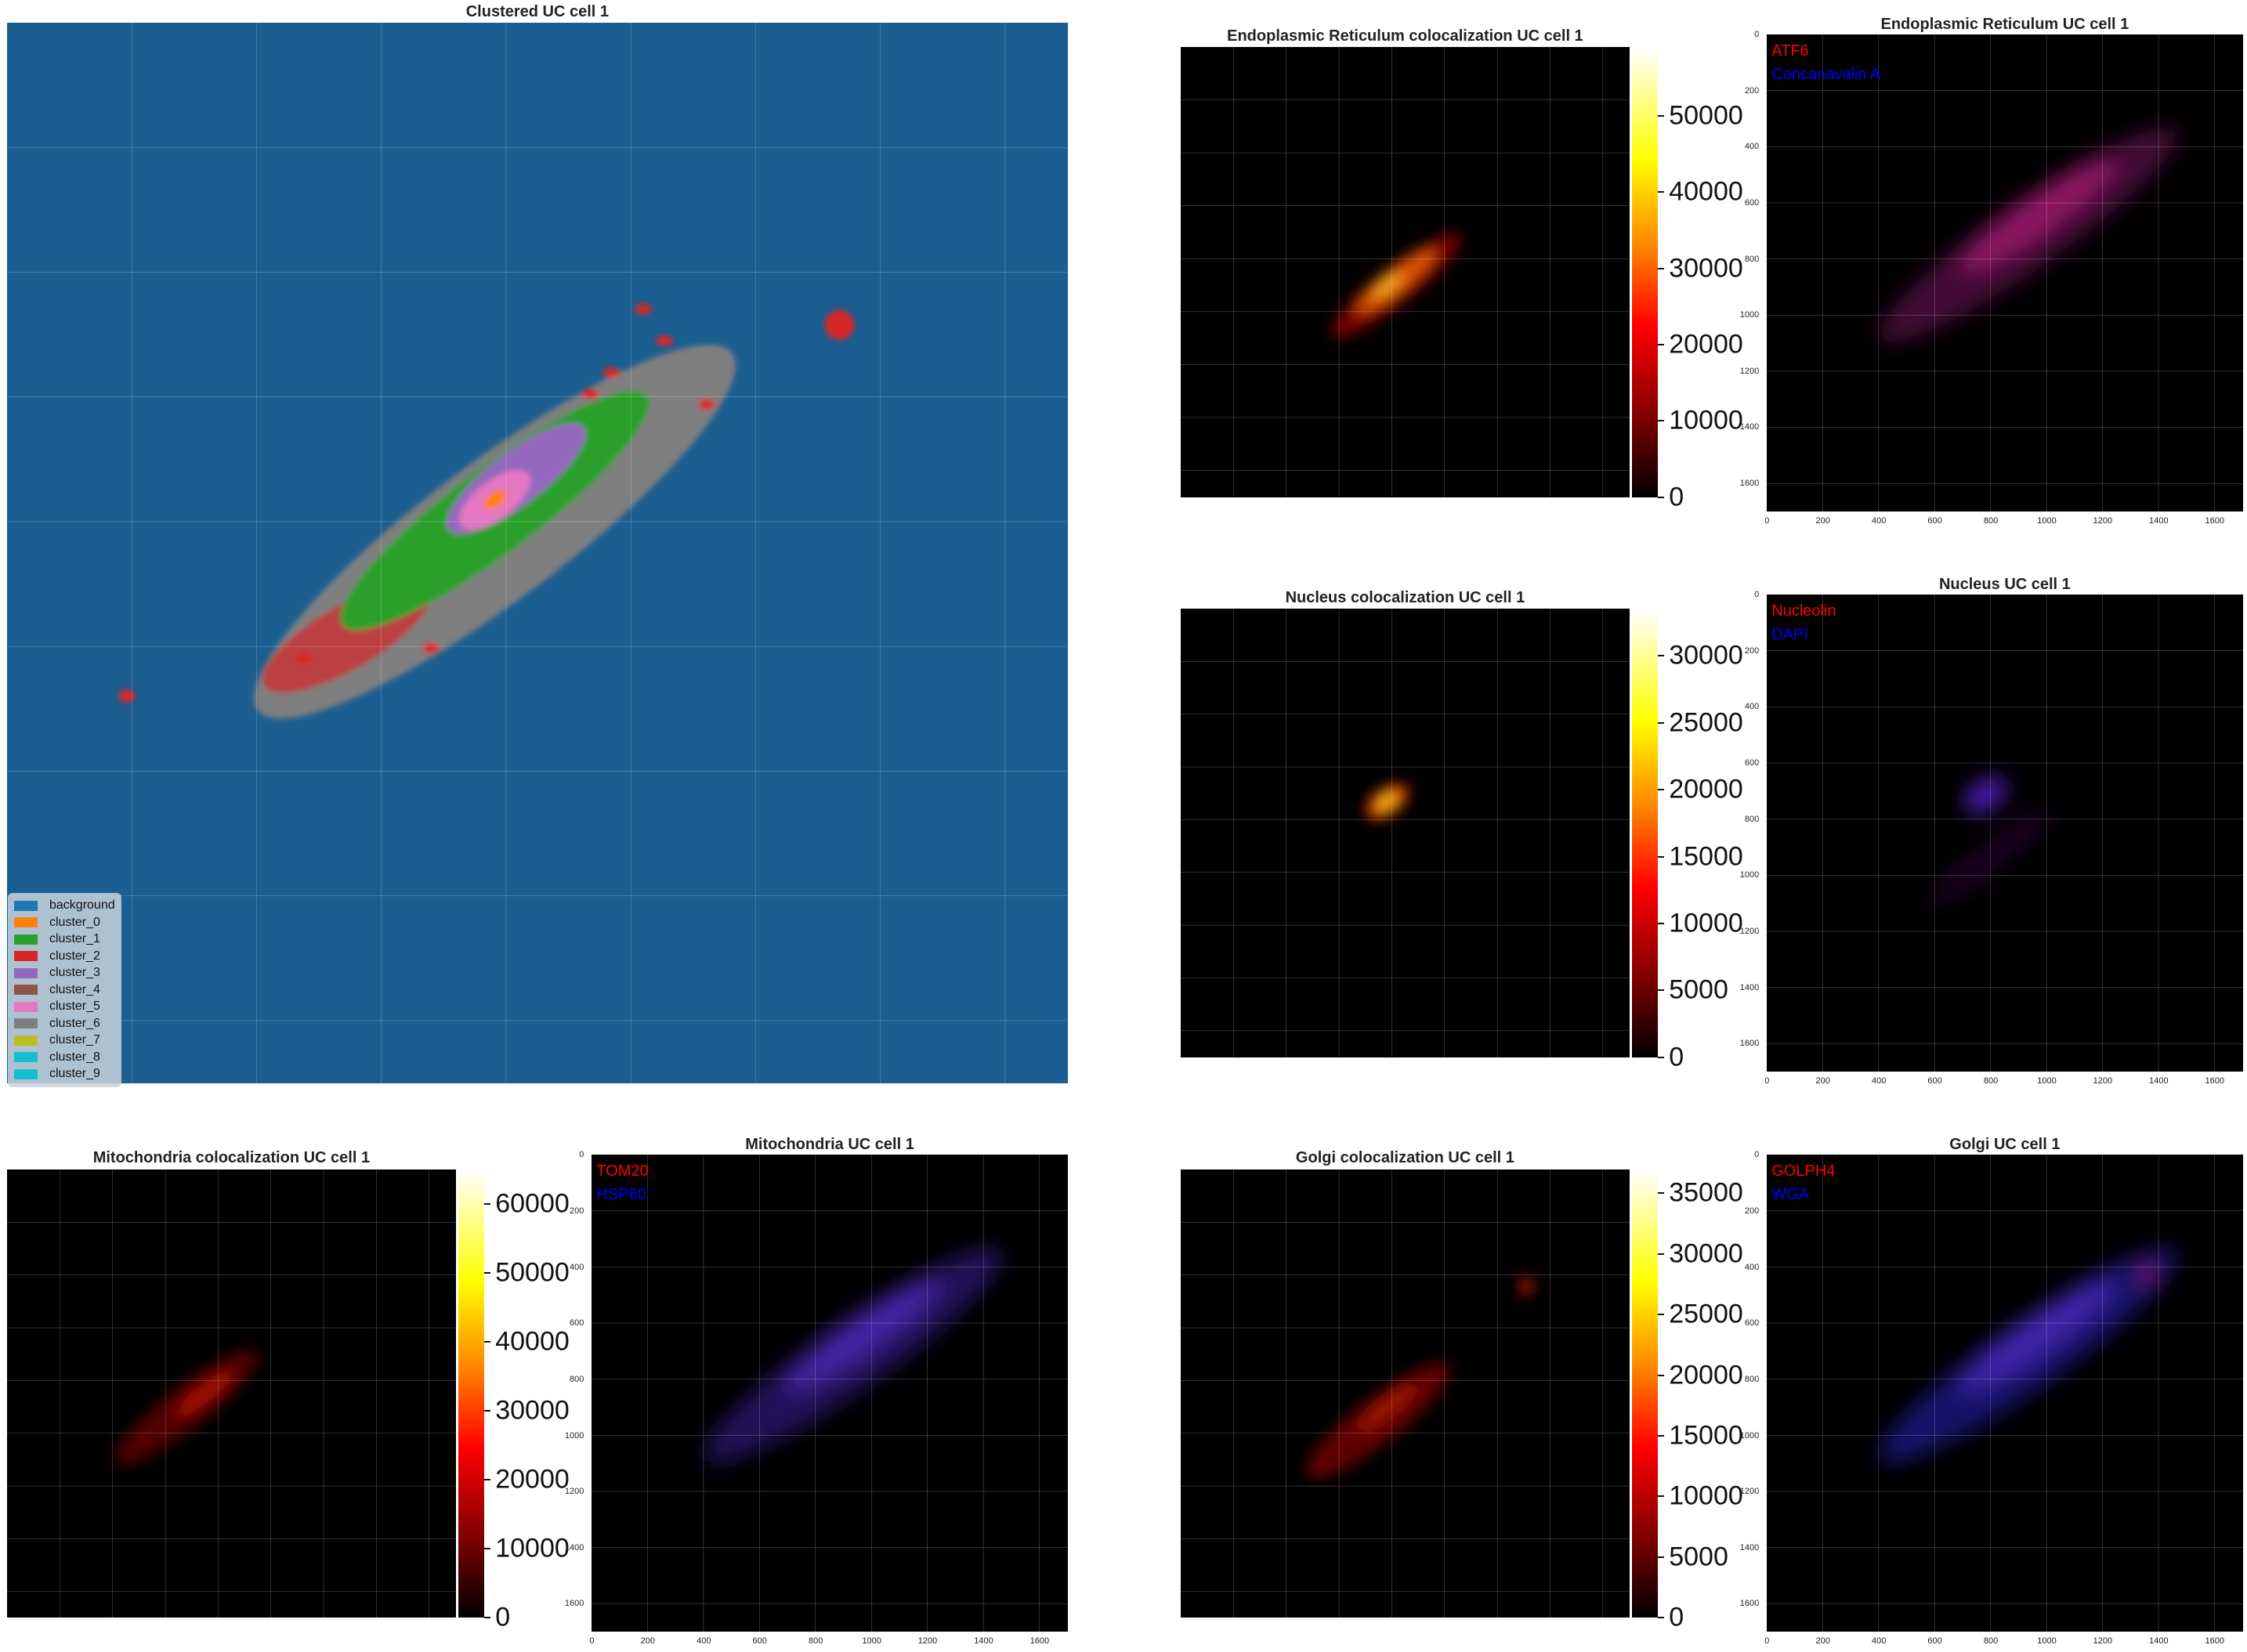 Image resolution: width=2247 pixels, height=1652 pixels. What do you see at coordinates (1676, 1057) in the screenshot?
I see `colorbar-tick-label: 0` at bounding box center [1676, 1057].